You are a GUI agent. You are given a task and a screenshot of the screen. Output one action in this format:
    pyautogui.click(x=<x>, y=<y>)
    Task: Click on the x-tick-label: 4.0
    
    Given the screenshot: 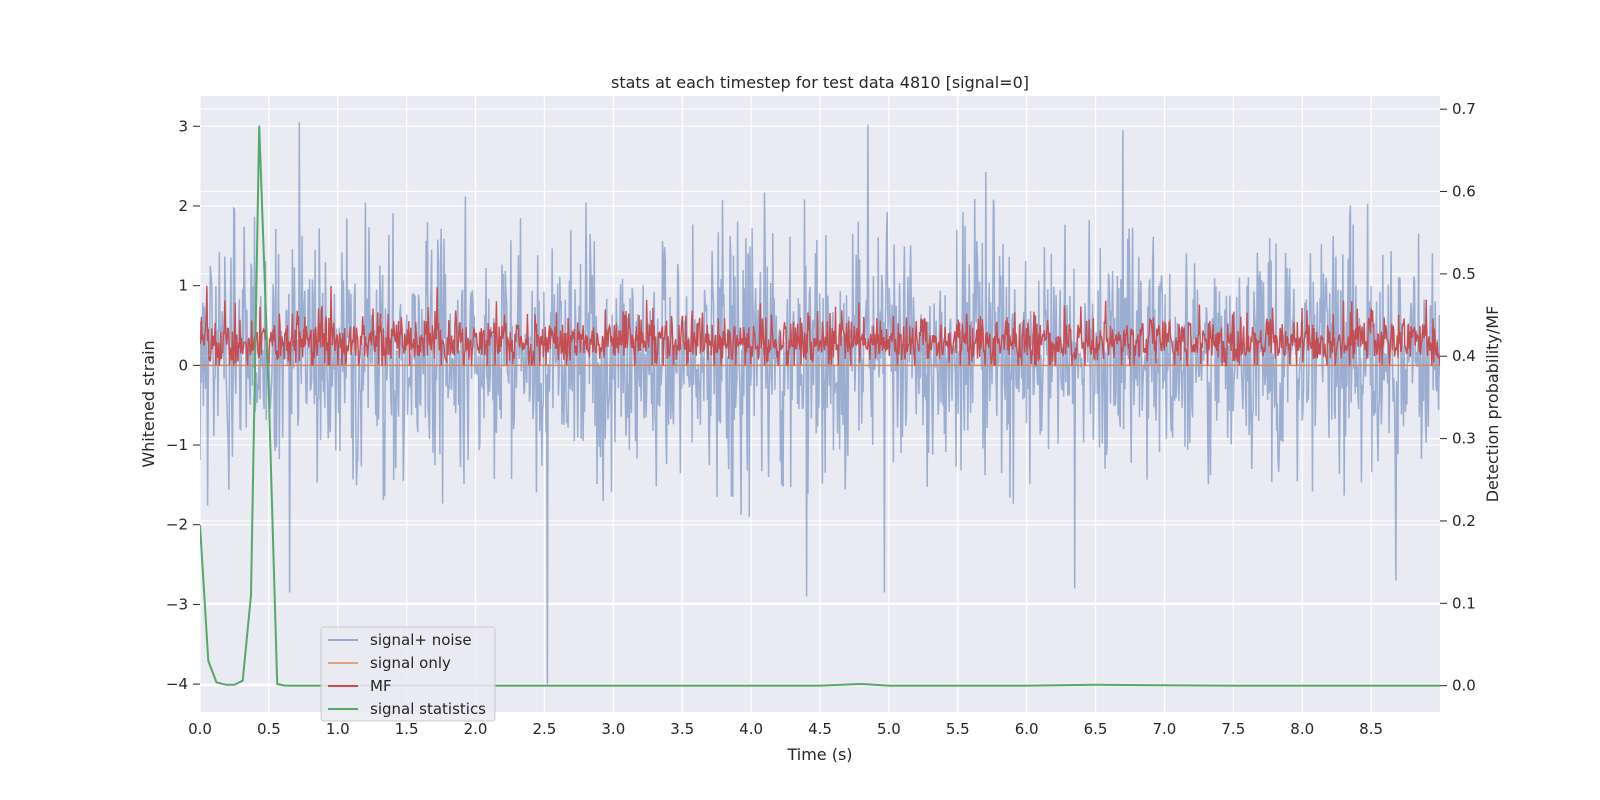 What is the action you would take?
    pyautogui.click(x=751, y=729)
    